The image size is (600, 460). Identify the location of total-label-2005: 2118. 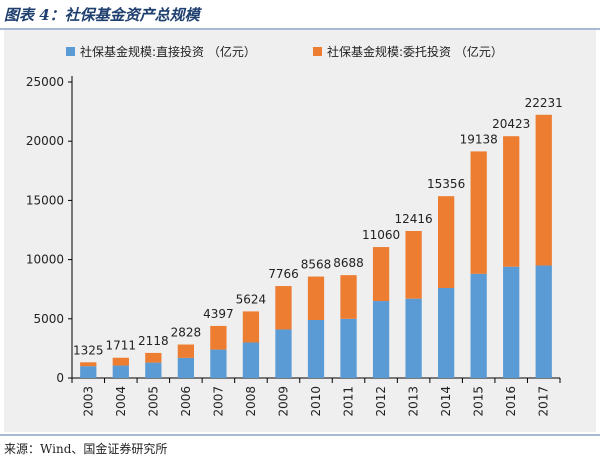
(153, 341).